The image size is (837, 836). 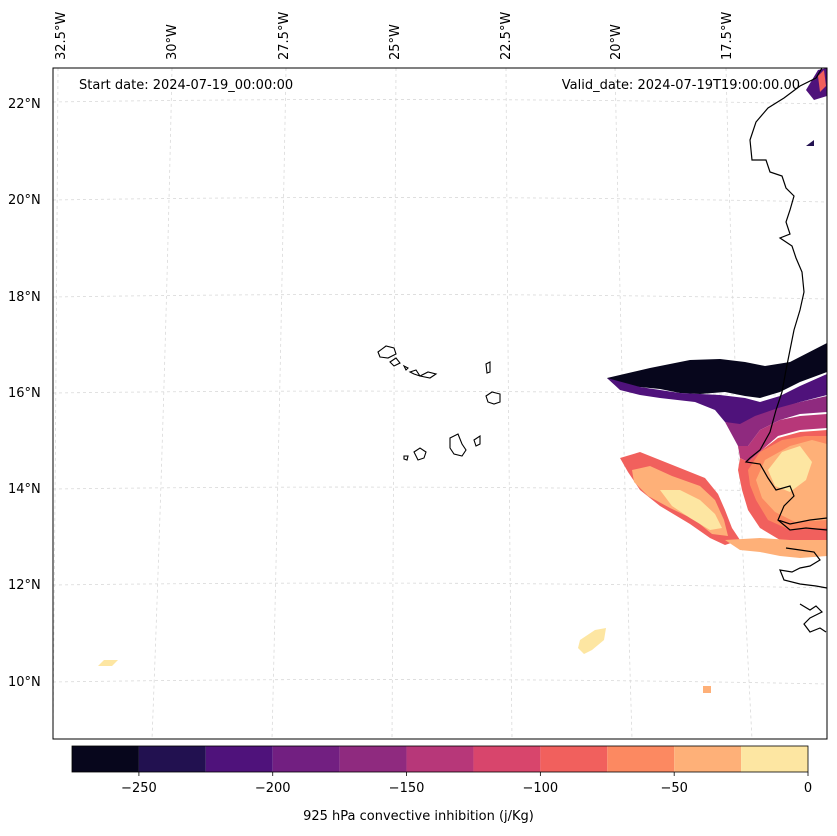 I want to click on lat-label-14n: 14°N, so click(x=24, y=489).